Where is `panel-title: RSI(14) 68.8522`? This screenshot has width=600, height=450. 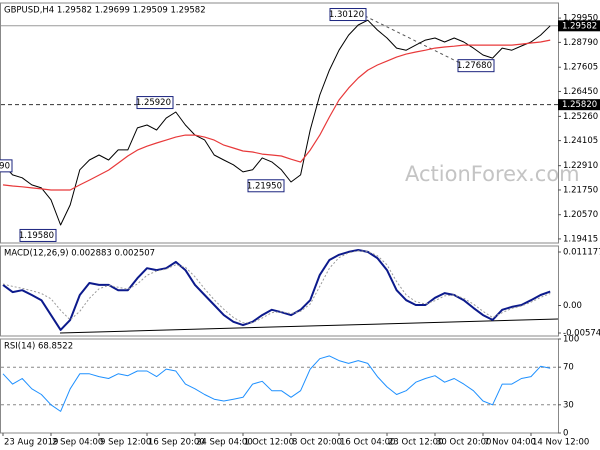 panel-title: RSI(14) 68.8522 is located at coordinates (38, 347).